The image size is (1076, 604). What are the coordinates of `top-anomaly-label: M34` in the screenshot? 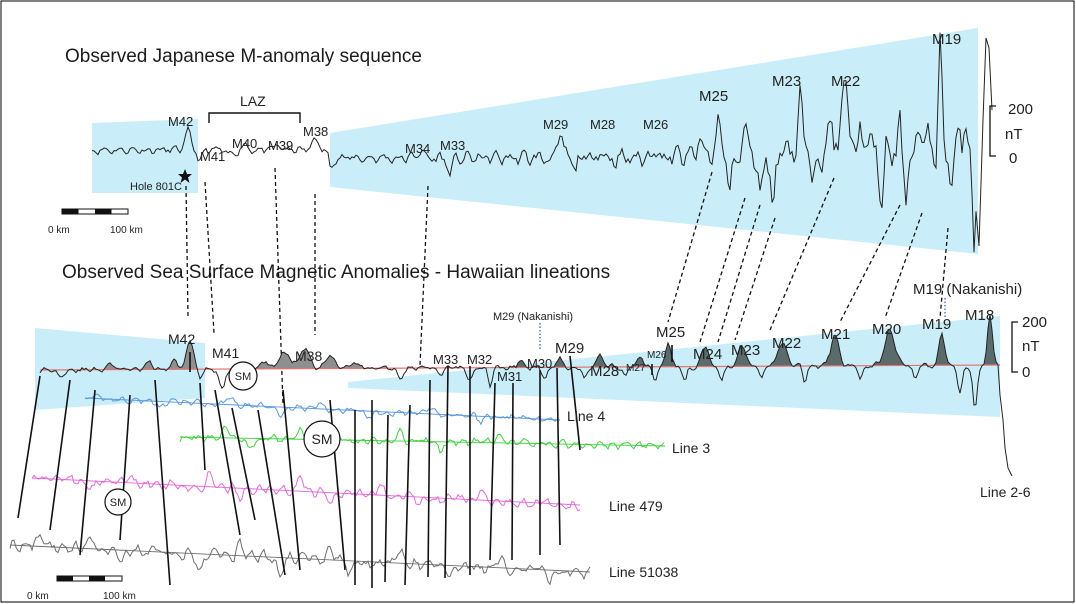 It's located at (417, 148).